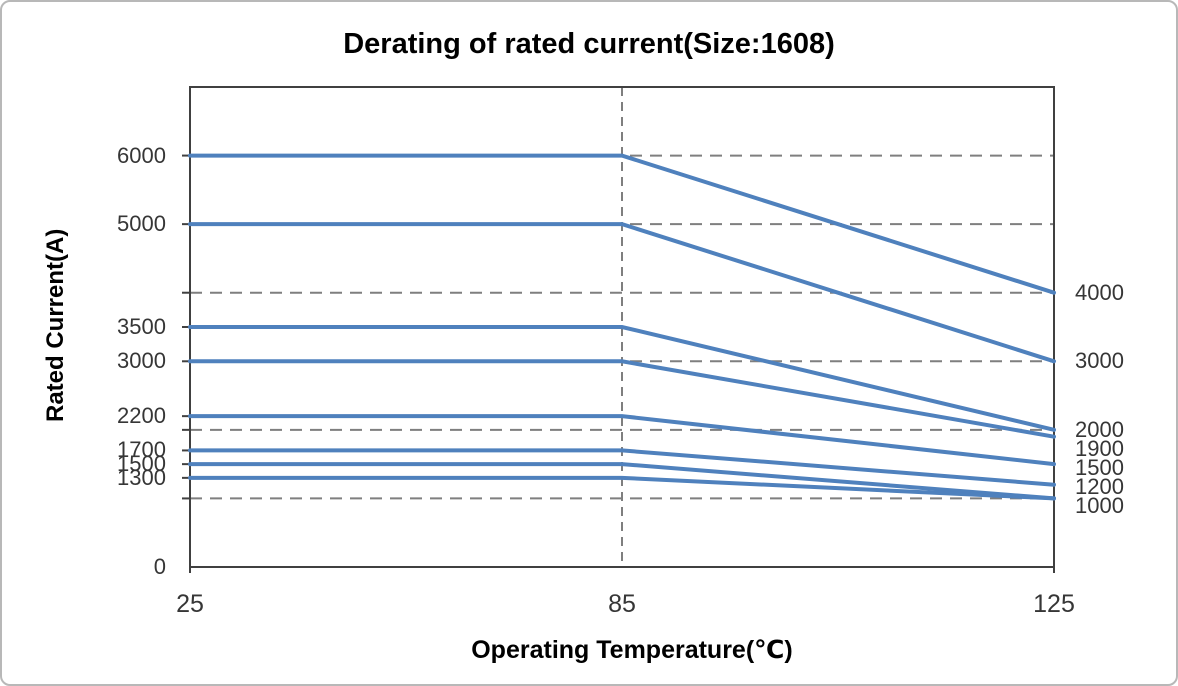  What do you see at coordinates (141, 224) in the screenshot?
I see `y-axis-tick-label-left: 5000` at bounding box center [141, 224].